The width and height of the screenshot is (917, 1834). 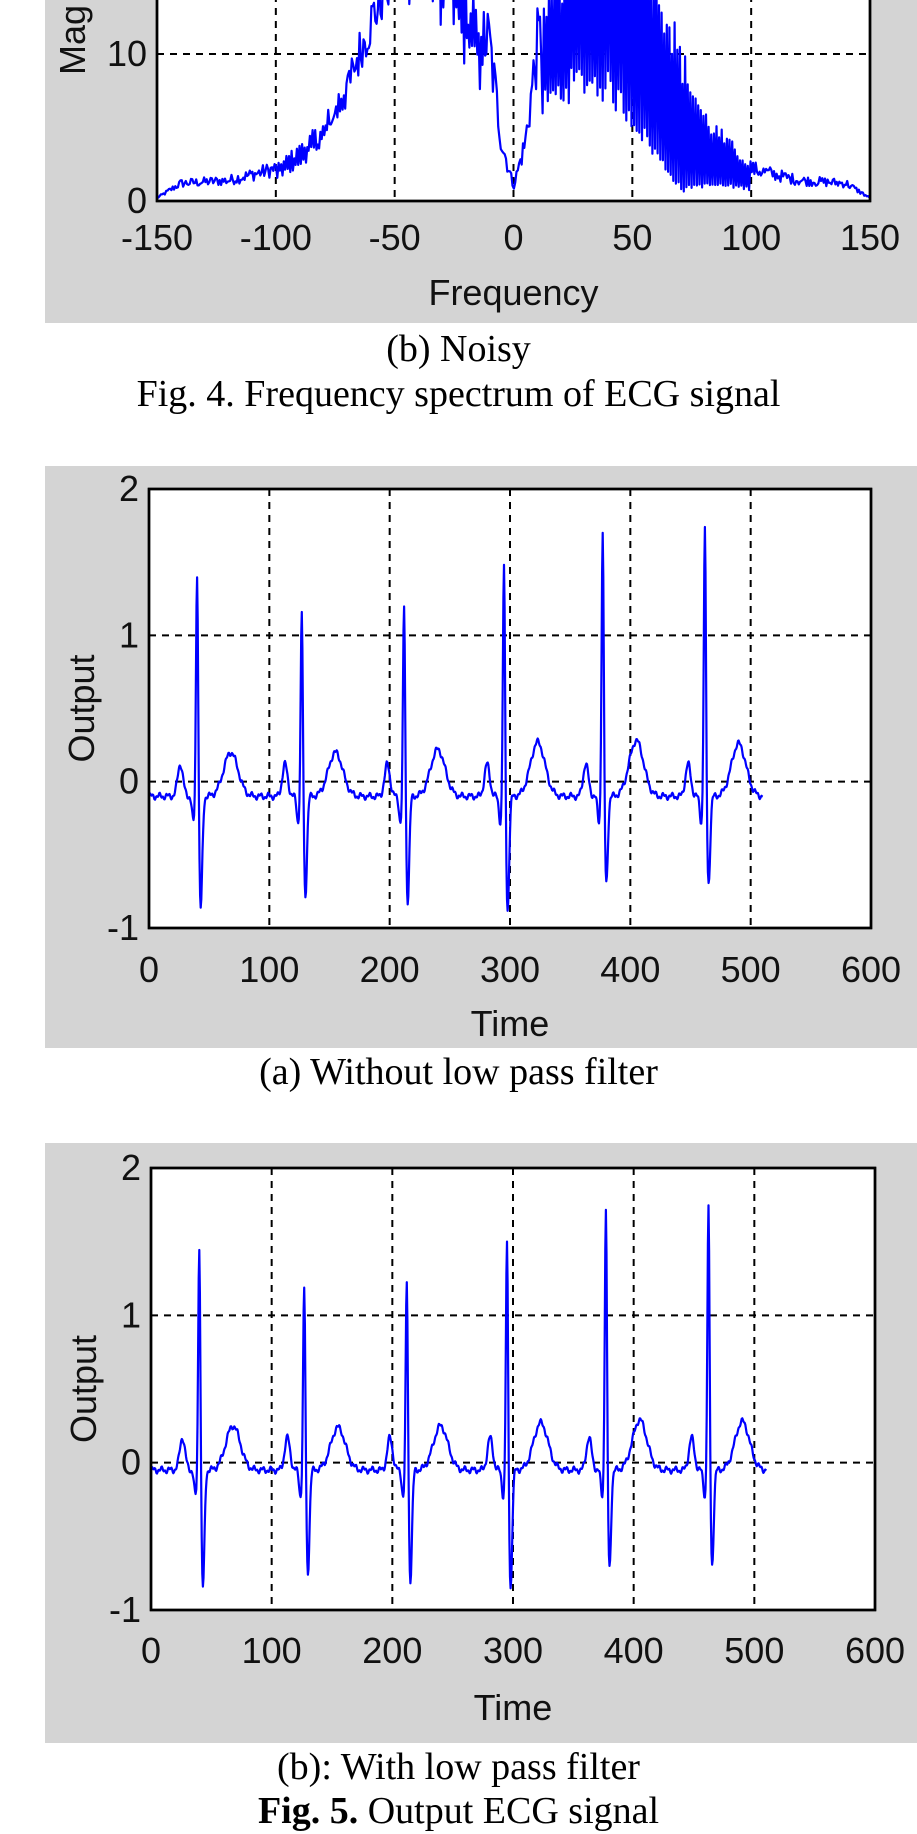 I want to click on spectrum-line, so click(x=513, y=99).